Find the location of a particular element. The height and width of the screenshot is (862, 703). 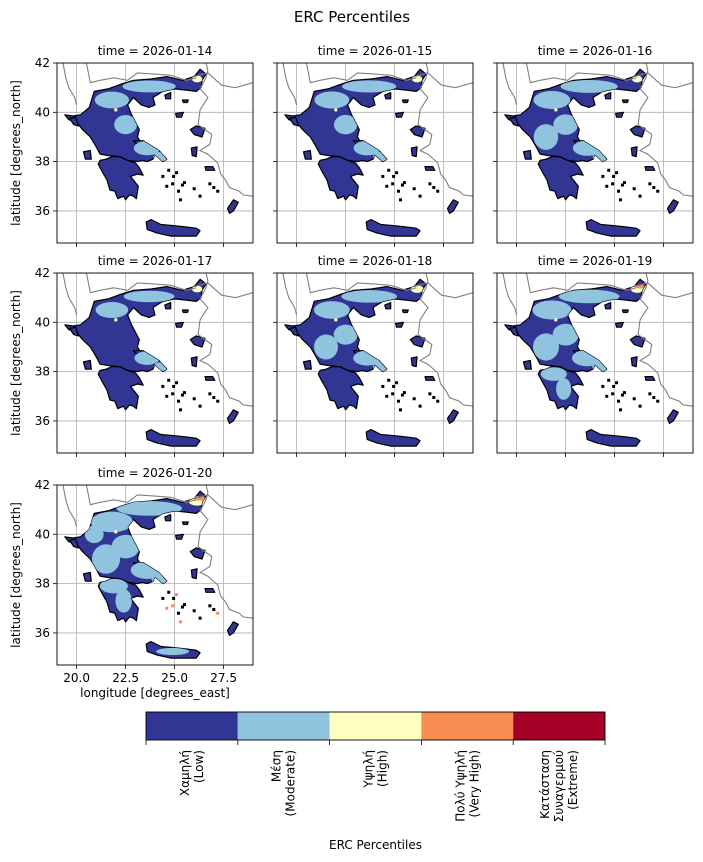

colorbar-label: ERC Percentiles is located at coordinates (375, 845).